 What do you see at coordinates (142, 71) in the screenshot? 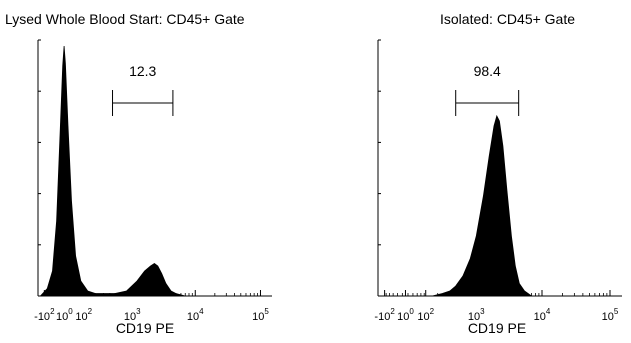
I see `gate-percentage-label: 12.3` at bounding box center [142, 71].